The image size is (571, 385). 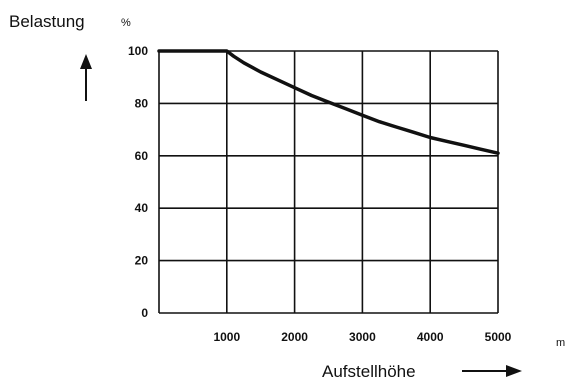 I want to click on x-tick-label: 3000, so click(x=362, y=337).